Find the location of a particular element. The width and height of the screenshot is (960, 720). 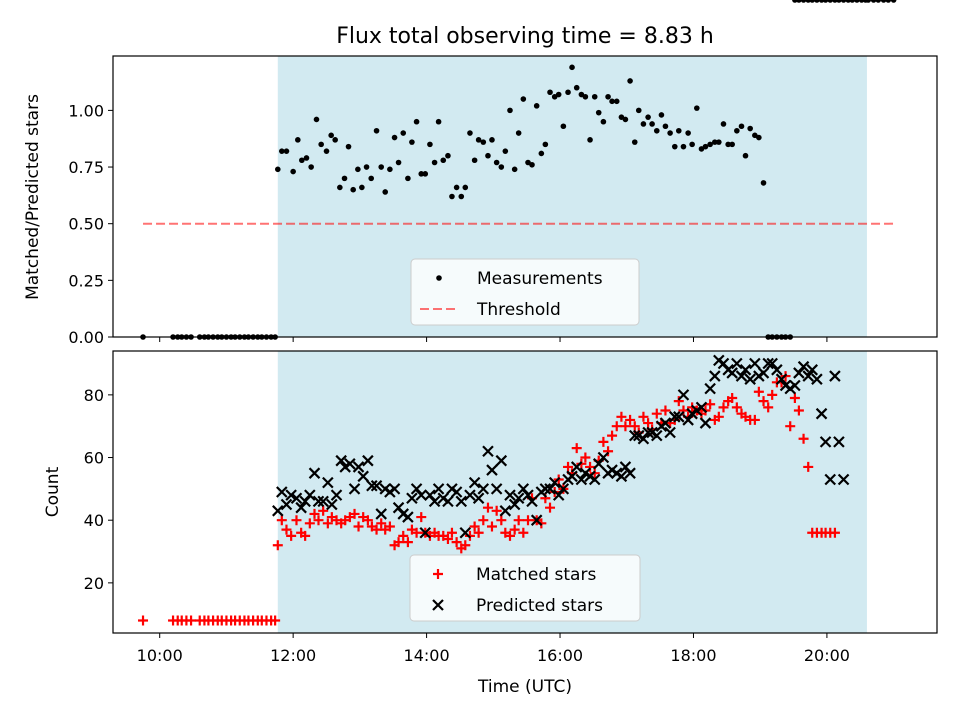

top-y-axis-label: Matched/Predicted stars is located at coordinates (33, 197).